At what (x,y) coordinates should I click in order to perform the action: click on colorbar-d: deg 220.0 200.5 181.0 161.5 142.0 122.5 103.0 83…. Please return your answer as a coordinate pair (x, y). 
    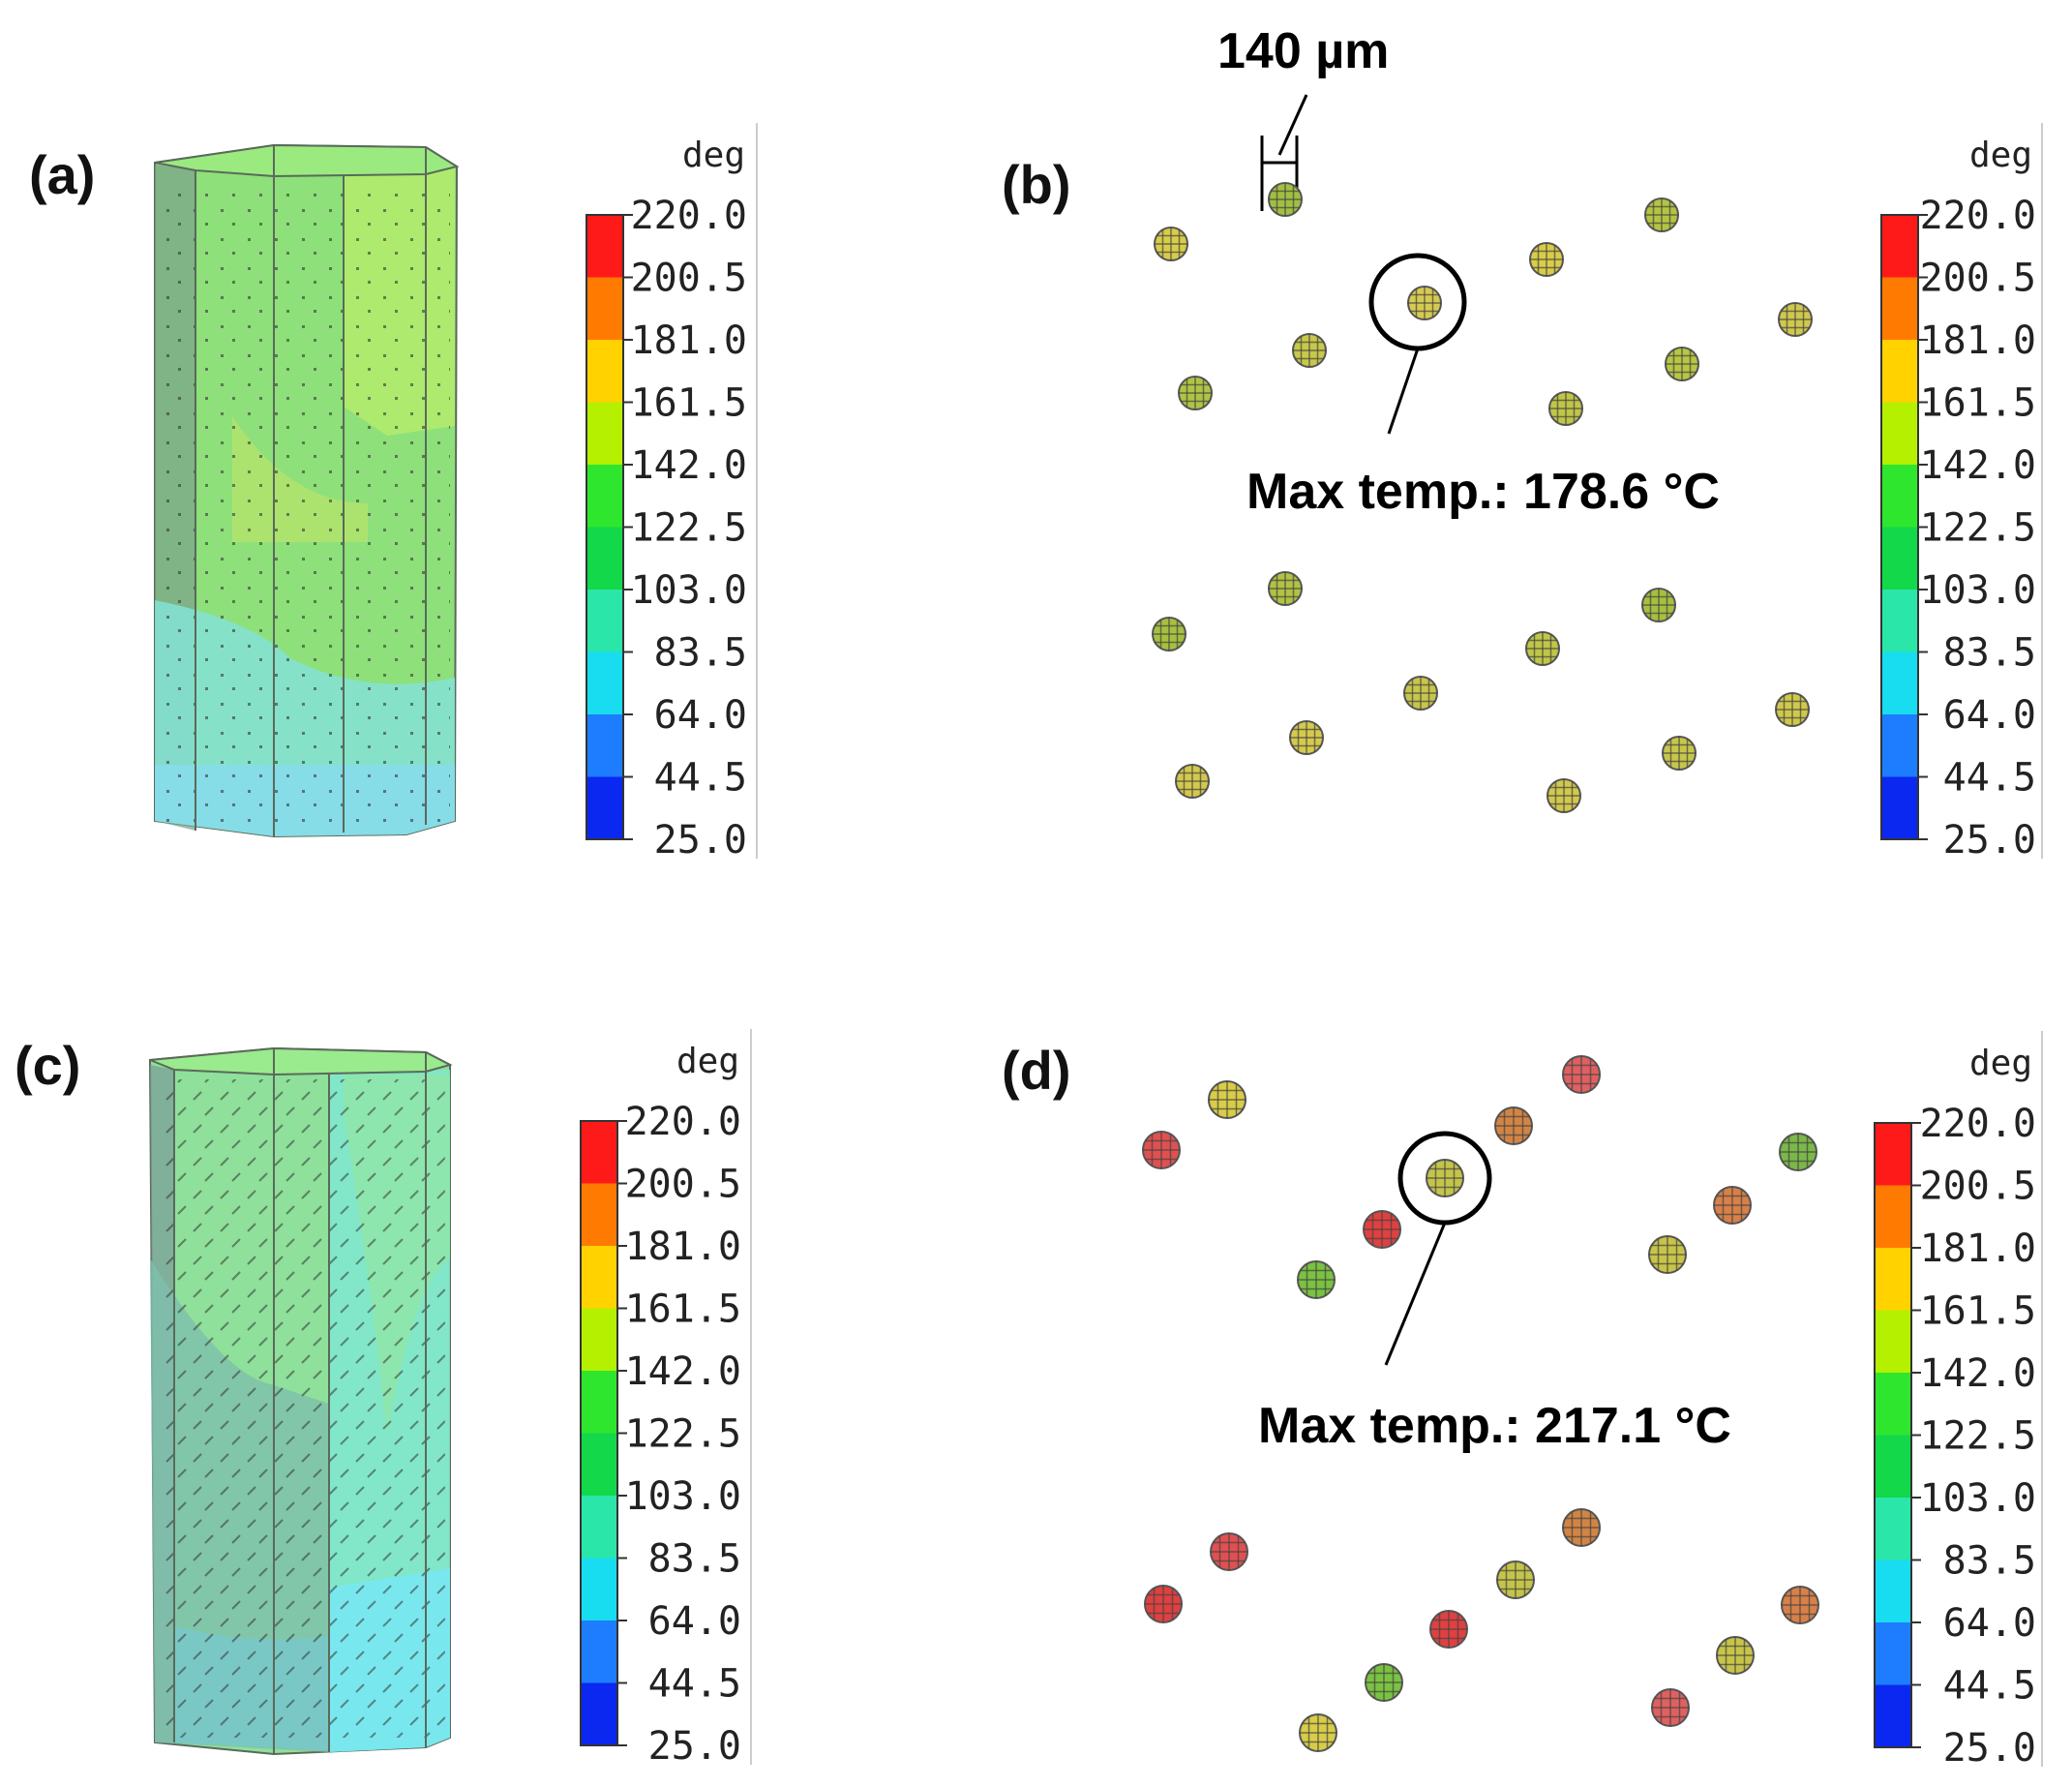
    Looking at the image, I should click on (1958, 1401).